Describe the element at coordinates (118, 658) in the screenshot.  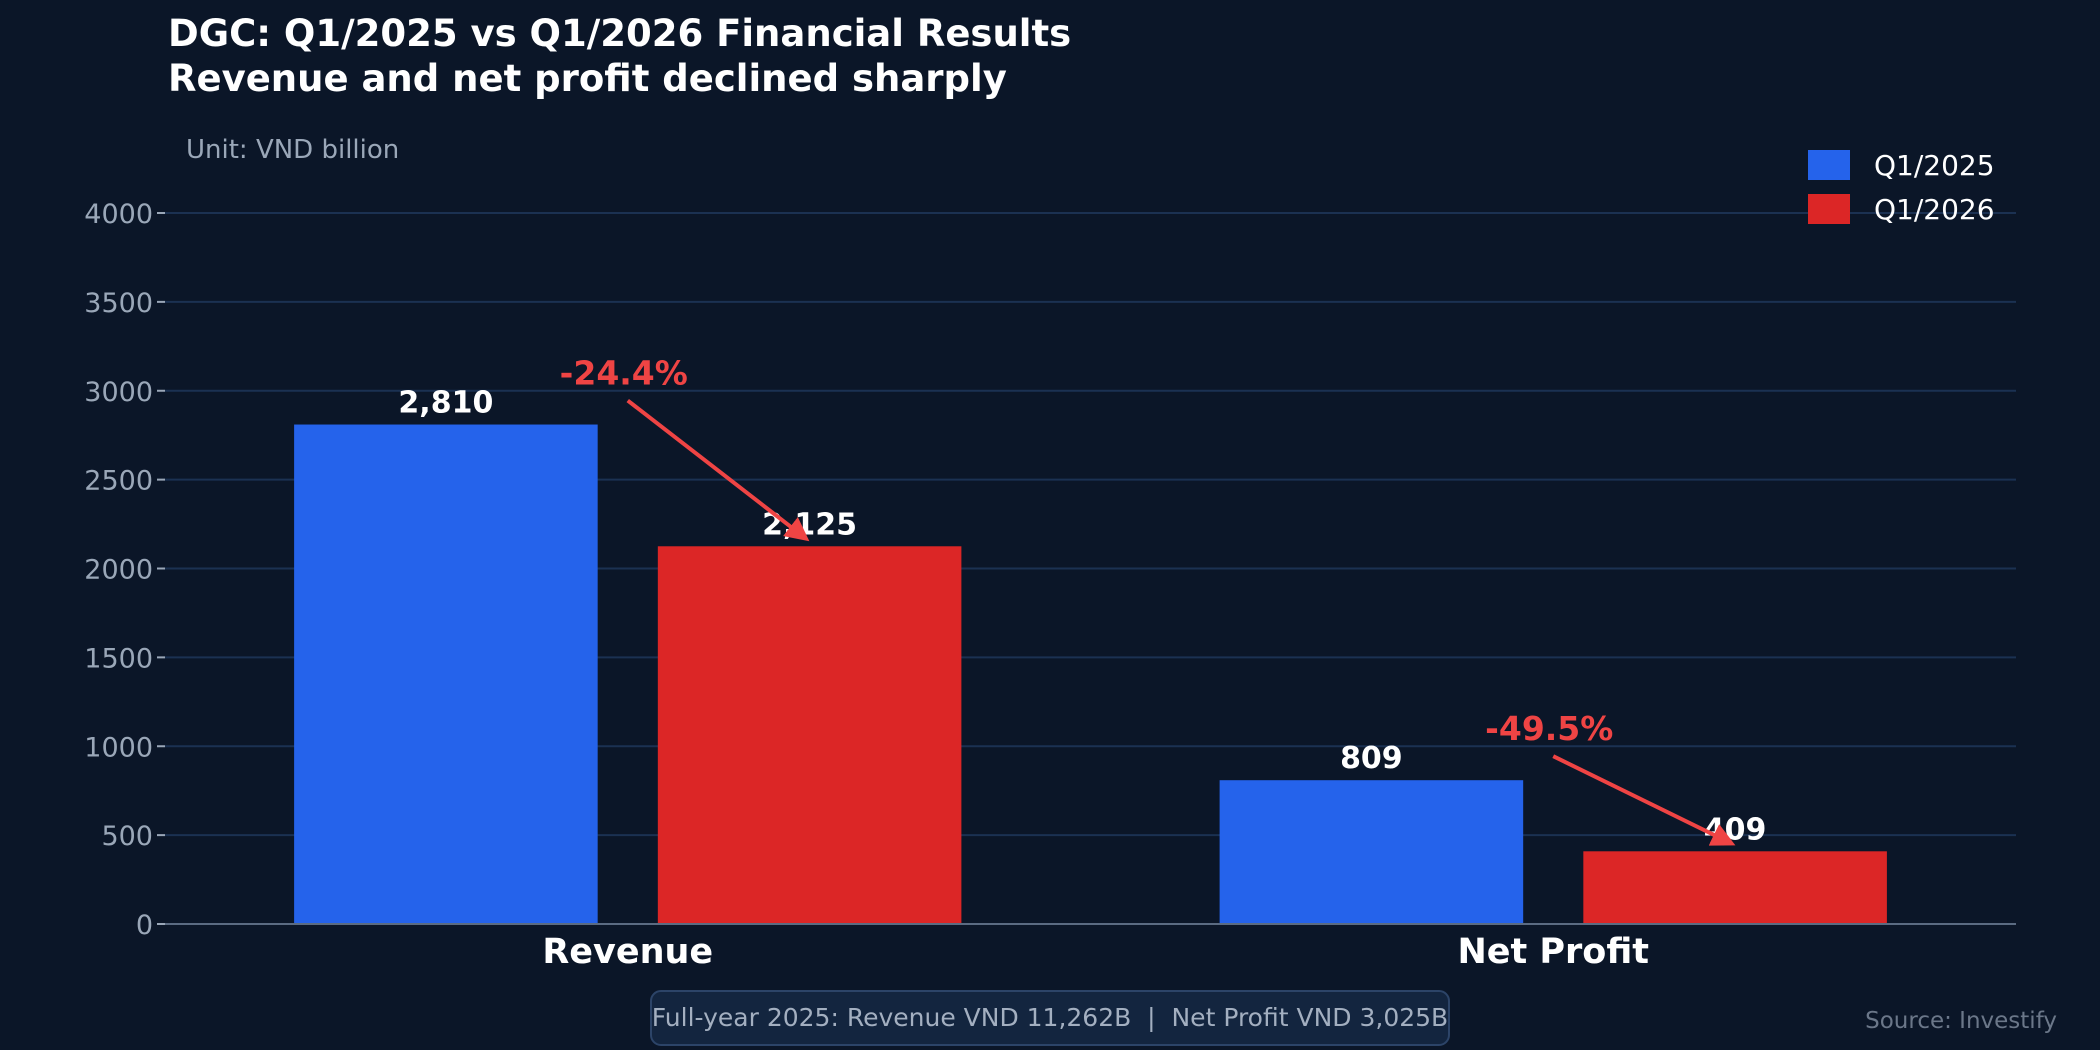
I see `y-tick-label: 1500` at that location.